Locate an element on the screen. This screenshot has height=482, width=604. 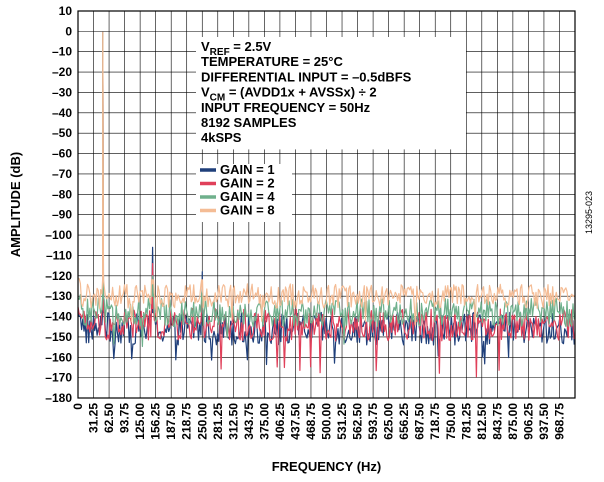
y-tick-label: –160 is located at coordinates (58, 357).